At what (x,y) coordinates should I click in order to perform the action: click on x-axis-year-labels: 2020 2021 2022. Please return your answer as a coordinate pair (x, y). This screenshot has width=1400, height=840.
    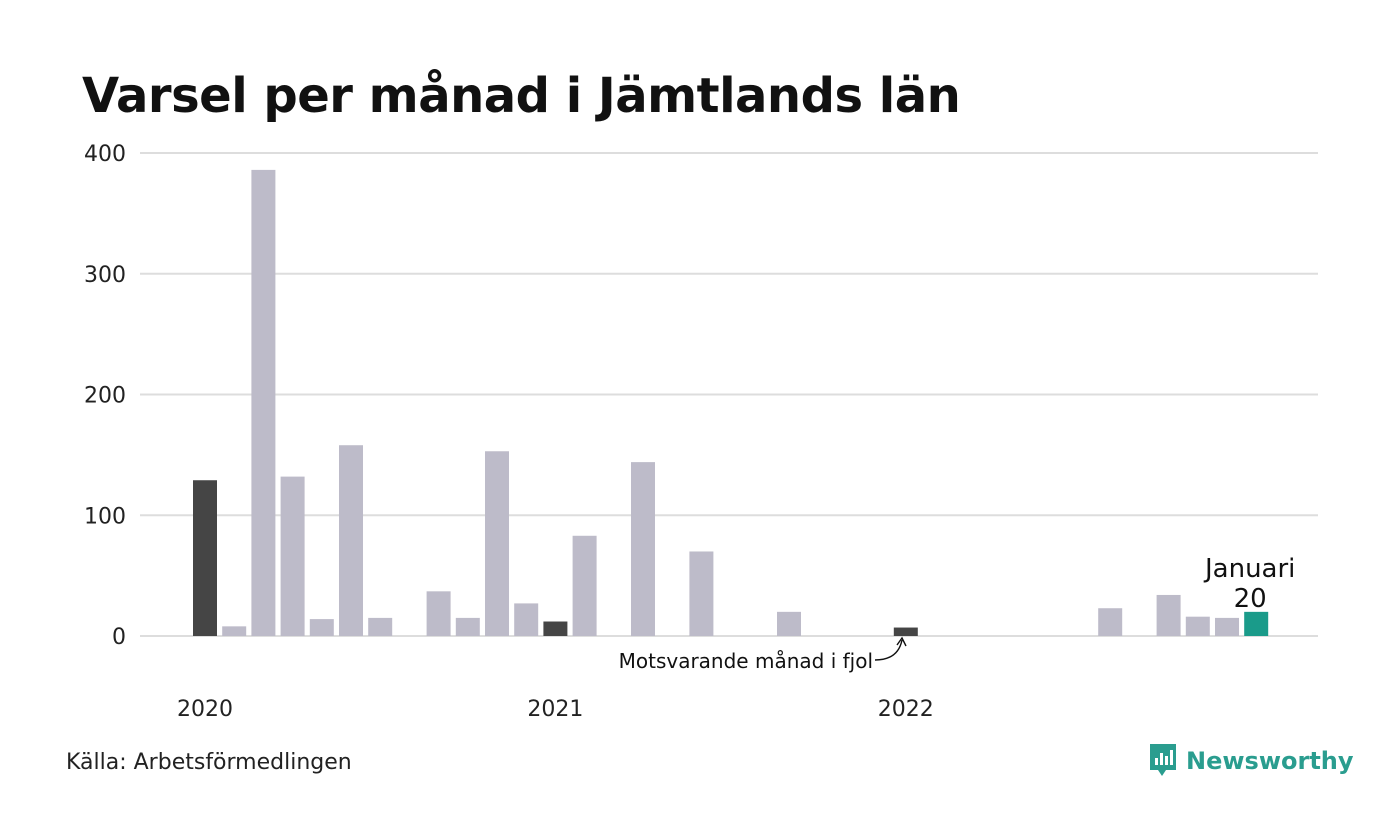
    Looking at the image, I should click on (555, 709).